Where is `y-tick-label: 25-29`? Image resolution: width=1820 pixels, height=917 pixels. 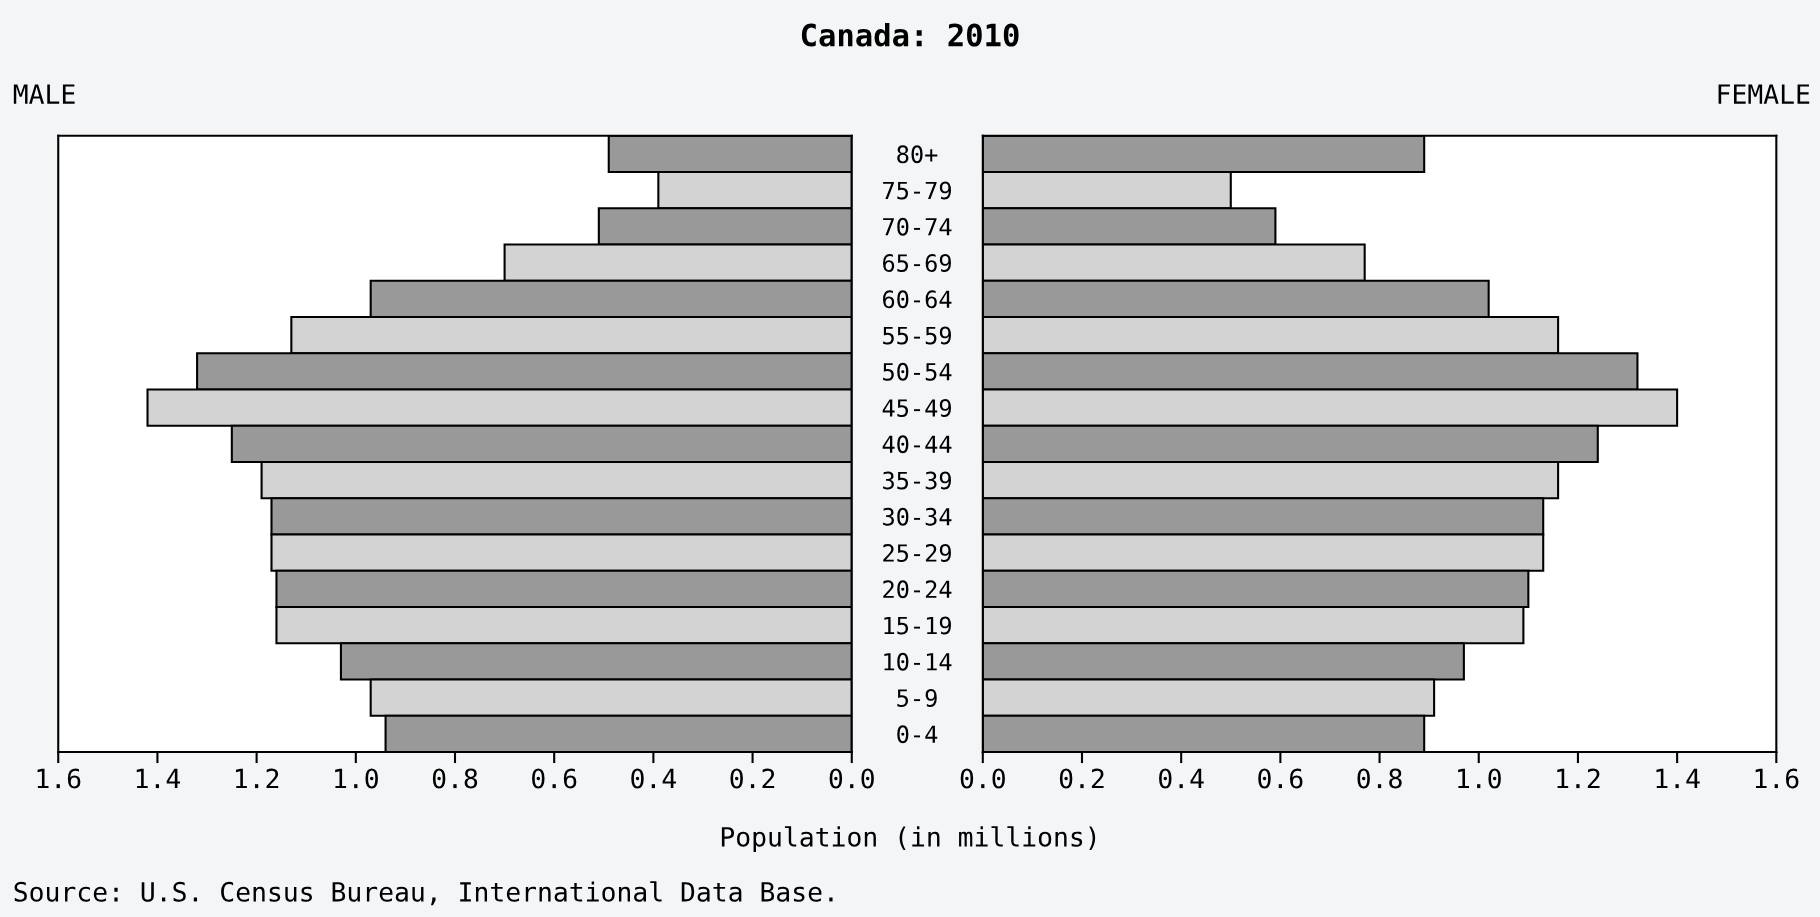
y-tick-label: 25-29 is located at coordinates (917, 553).